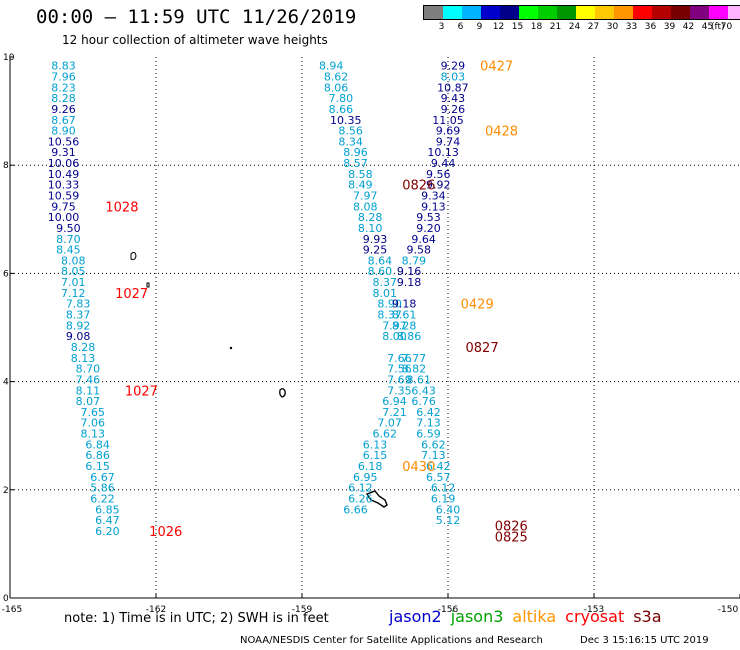  What do you see at coordinates (647, 616) in the screenshot?
I see `legend-item: s3a` at bounding box center [647, 616].